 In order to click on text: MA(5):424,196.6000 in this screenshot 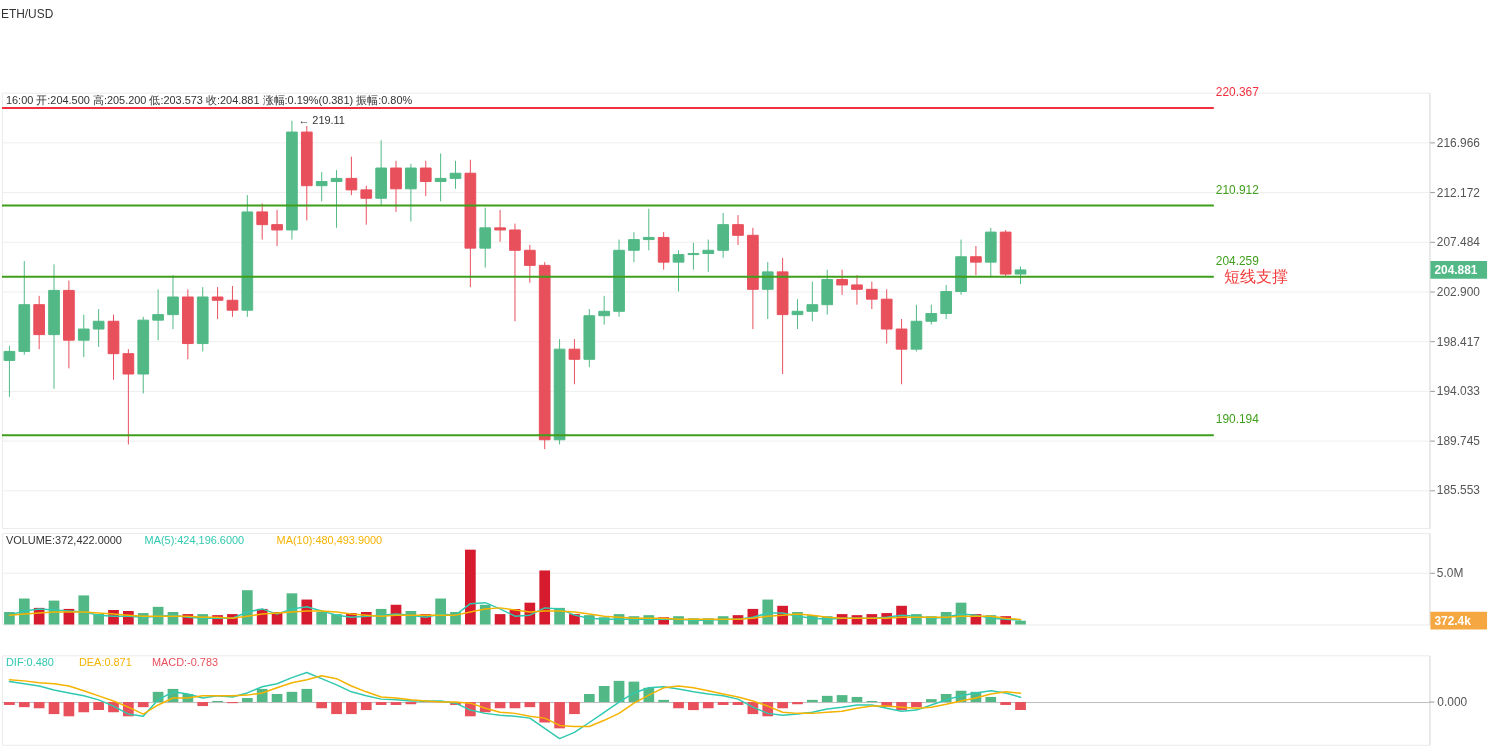, I will do `click(194, 539)`.